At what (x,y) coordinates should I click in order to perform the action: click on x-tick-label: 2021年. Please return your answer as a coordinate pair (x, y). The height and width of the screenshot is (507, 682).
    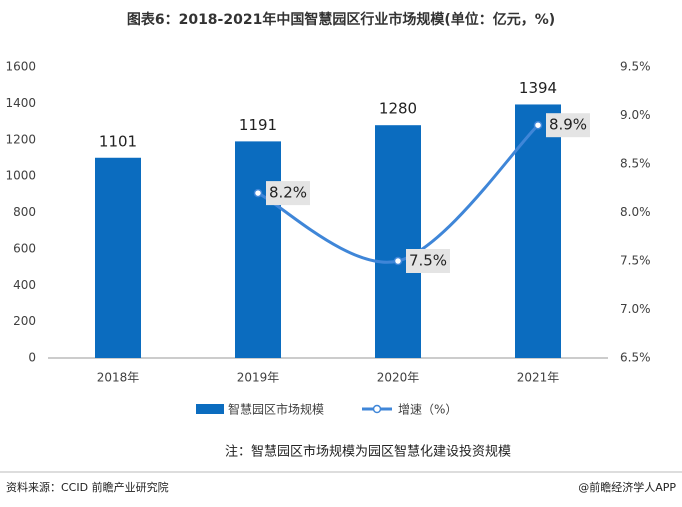
    Looking at the image, I should click on (538, 378).